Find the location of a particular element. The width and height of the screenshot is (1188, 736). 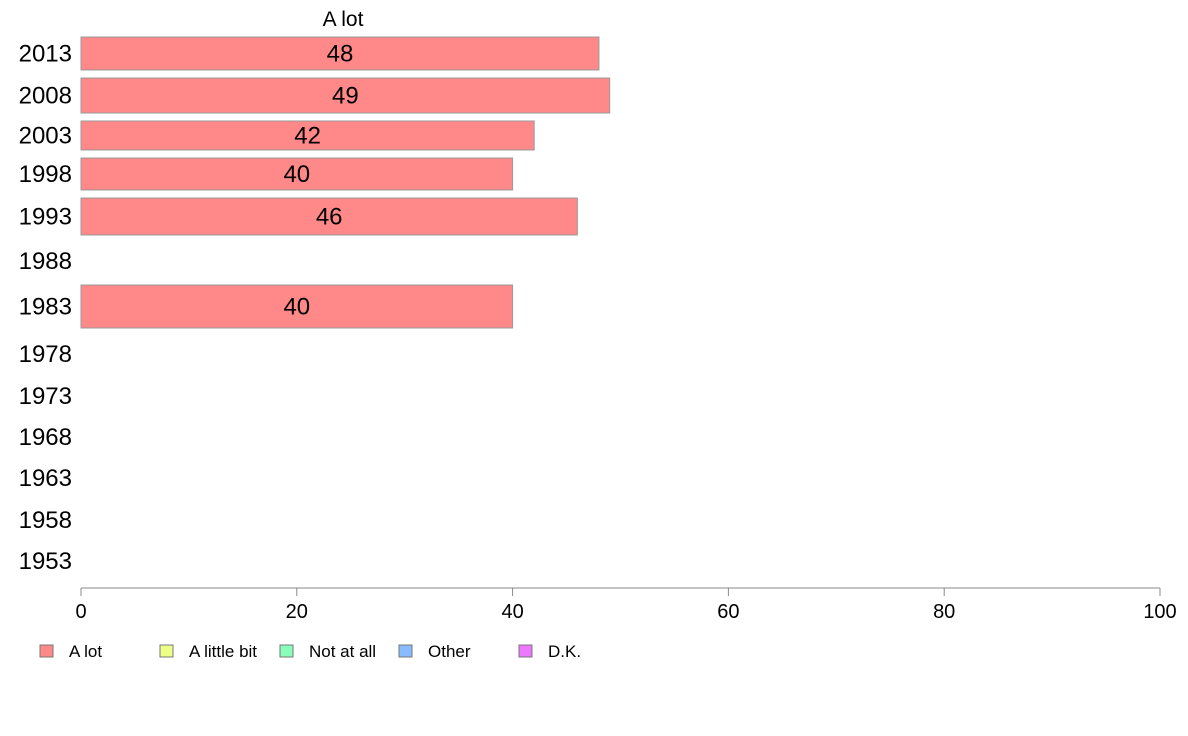

legend-label: D.K. is located at coordinates (564, 651).